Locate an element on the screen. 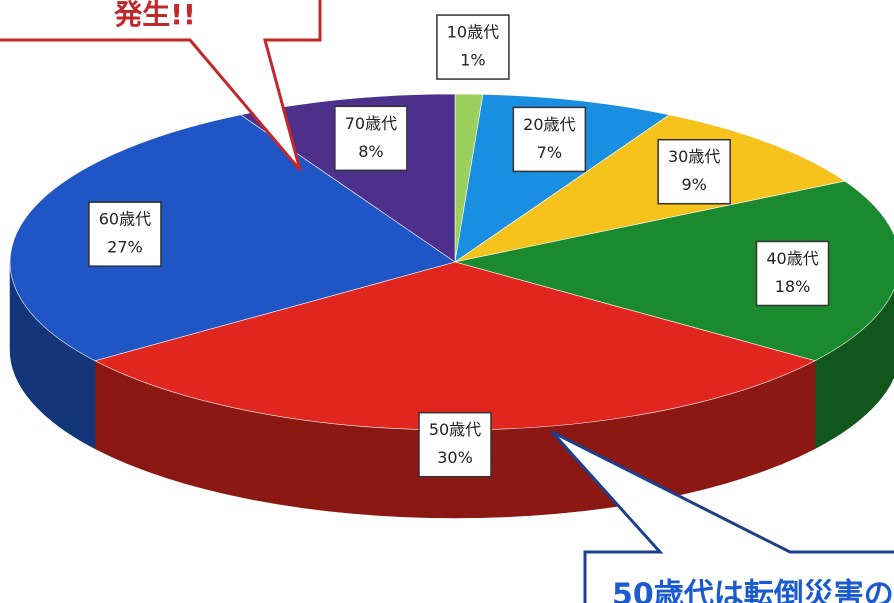 Image resolution: width=894 pixels, height=603 pixels. category-label: 30歳代 is located at coordinates (694, 156).